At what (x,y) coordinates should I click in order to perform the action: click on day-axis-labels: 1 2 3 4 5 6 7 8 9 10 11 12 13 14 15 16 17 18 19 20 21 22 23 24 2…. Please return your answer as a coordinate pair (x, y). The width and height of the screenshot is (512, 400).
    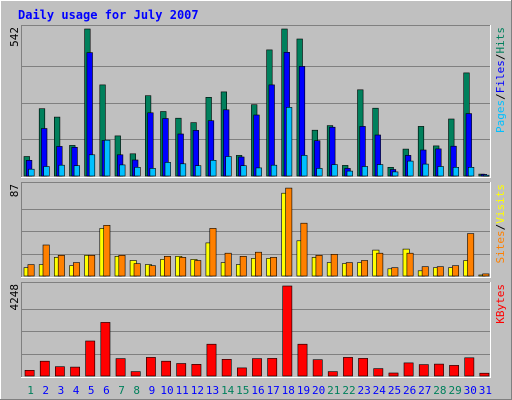
    Looking at the image, I should click on (259, 390).